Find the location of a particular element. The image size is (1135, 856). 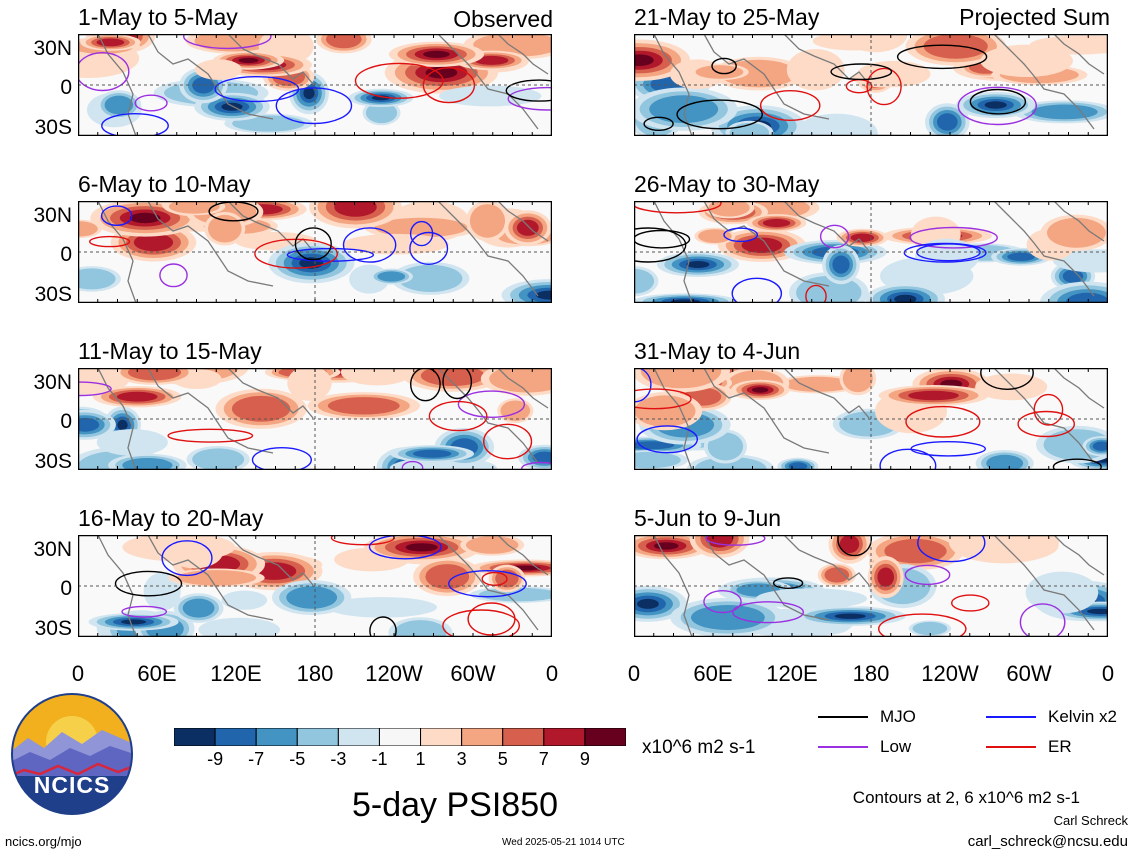

panel-title: 5-Jun to 9-Jun is located at coordinates (708, 518).